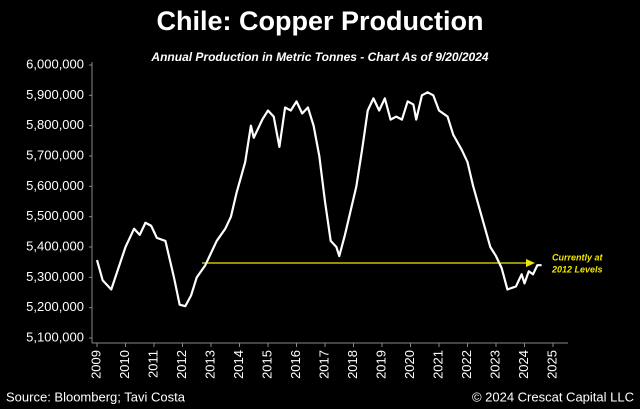  Describe the element at coordinates (124, 364) in the screenshot. I see `x-tick-label: 2010` at that location.